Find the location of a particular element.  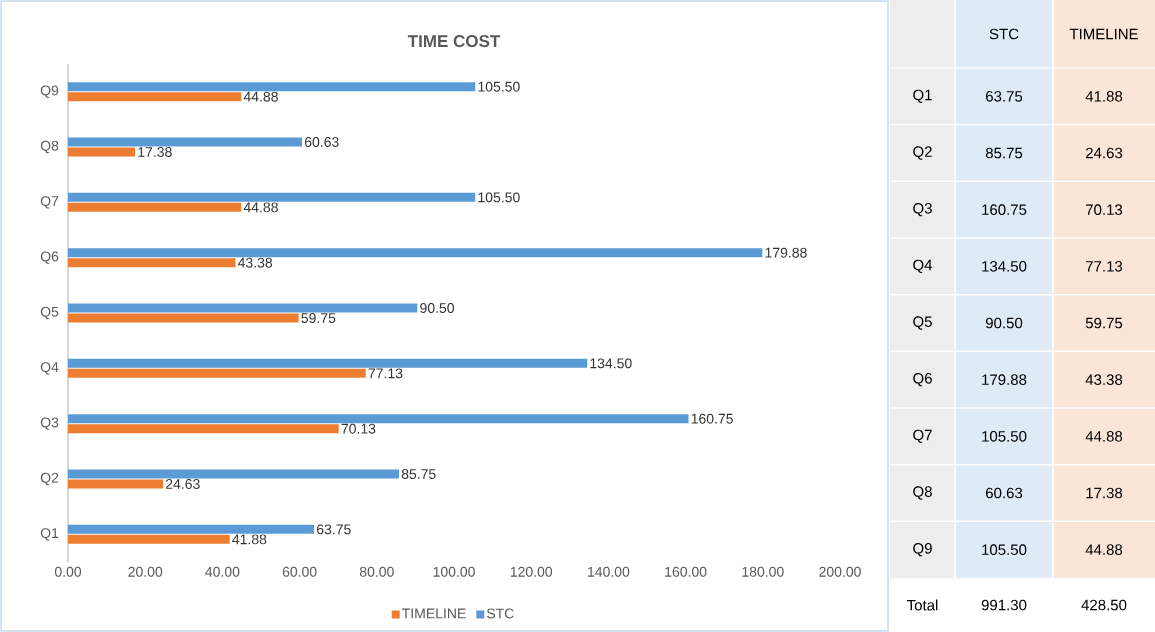

text: 134.50 is located at coordinates (1004, 266).